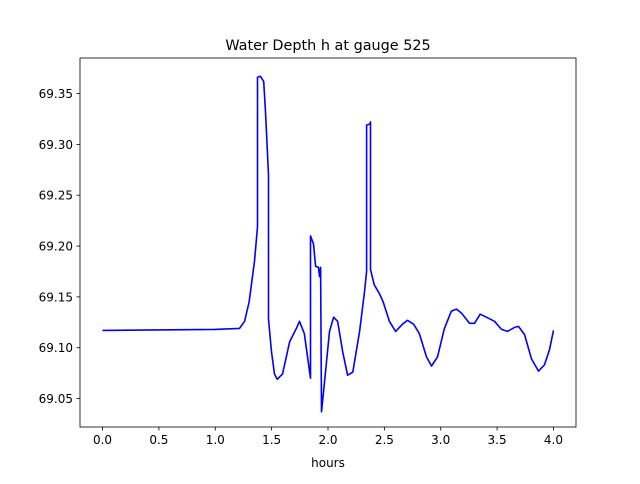 The image size is (640, 484). What do you see at coordinates (327, 440) in the screenshot?
I see `x-tick-label: 2.0` at bounding box center [327, 440].